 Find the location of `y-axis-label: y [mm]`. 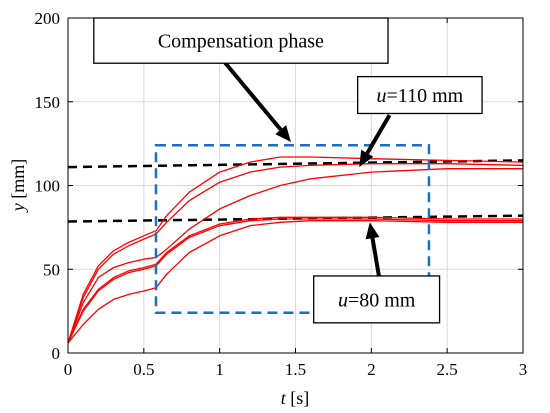

y-axis-label: y [mm] is located at coordinates (18, 186).